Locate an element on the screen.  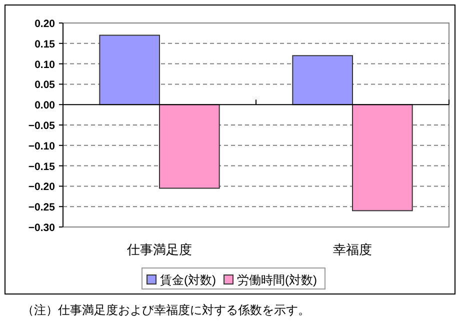
y-tick-label: 0.10 is located at coordinates (45, 64).